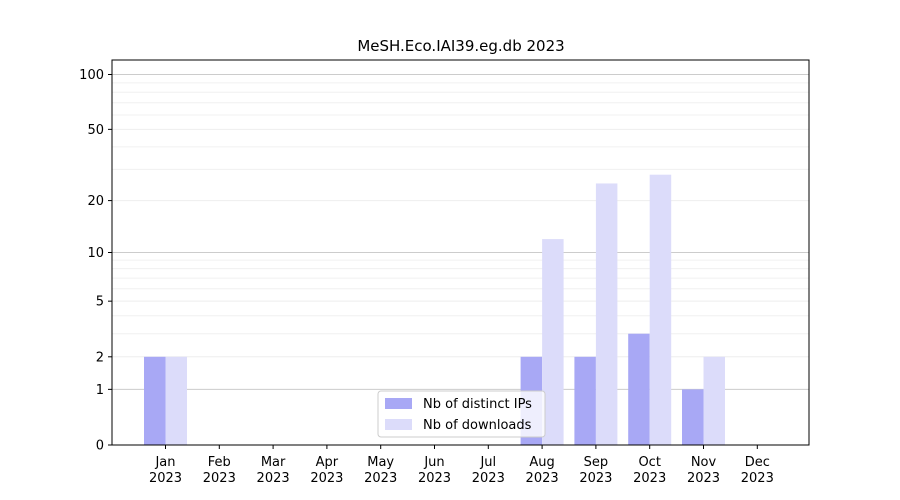 The width and height of the screenshot is (900, 500). What do you see at coordinates (95, 130) in the screenshot?
I see `y-tick-label: 50` at bounding box center [95, 130].